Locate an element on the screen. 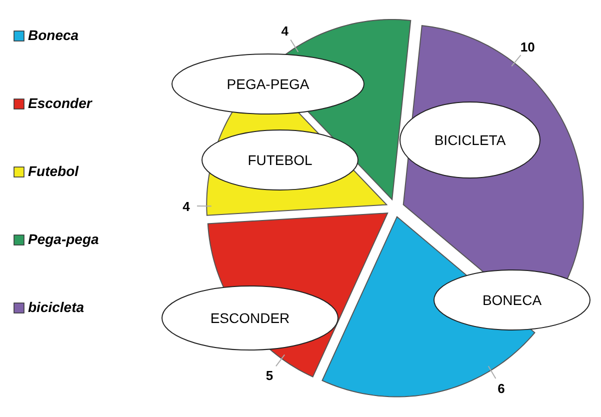 Image resolution: width=601 pixels, height=417 pixels. callout: FUTEBOL is located at coordinates (280, 160).